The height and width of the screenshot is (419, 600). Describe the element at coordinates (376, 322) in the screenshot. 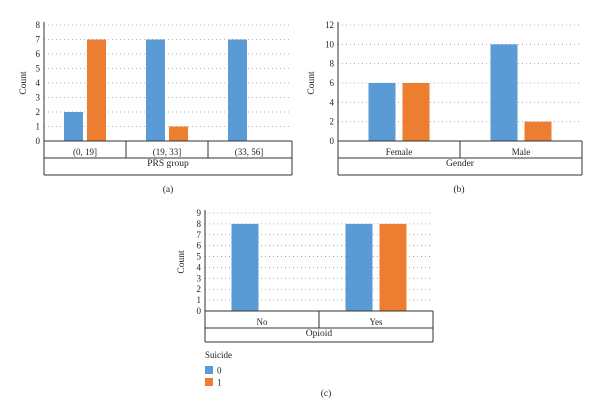

I see `x-category-label: Yes` at that location.